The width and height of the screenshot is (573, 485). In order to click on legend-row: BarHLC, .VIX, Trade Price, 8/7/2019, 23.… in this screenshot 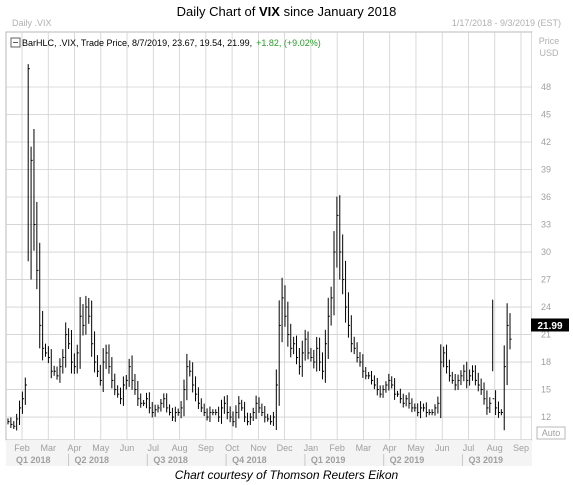, I will do `click(165, 42)`.